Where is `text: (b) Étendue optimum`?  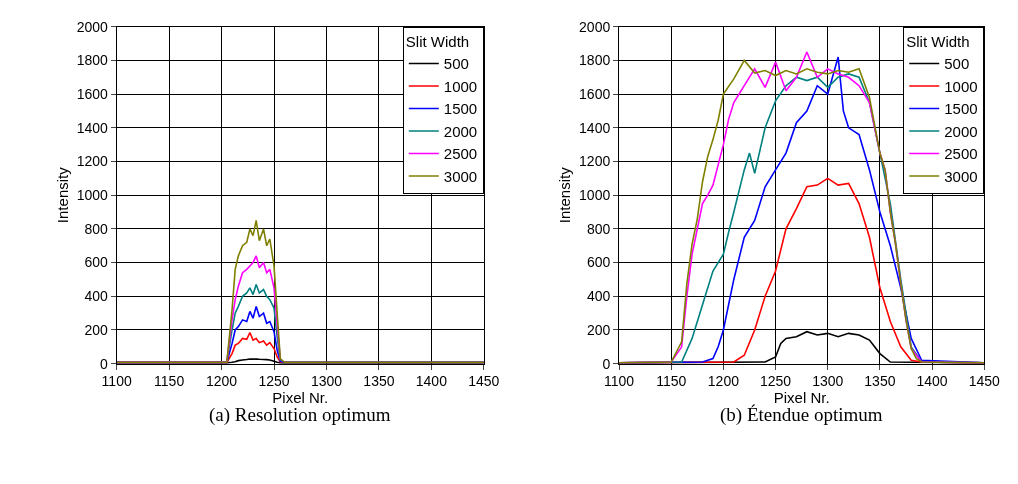
text: (b) Étendue optimum is located at coordinates (801, 415).